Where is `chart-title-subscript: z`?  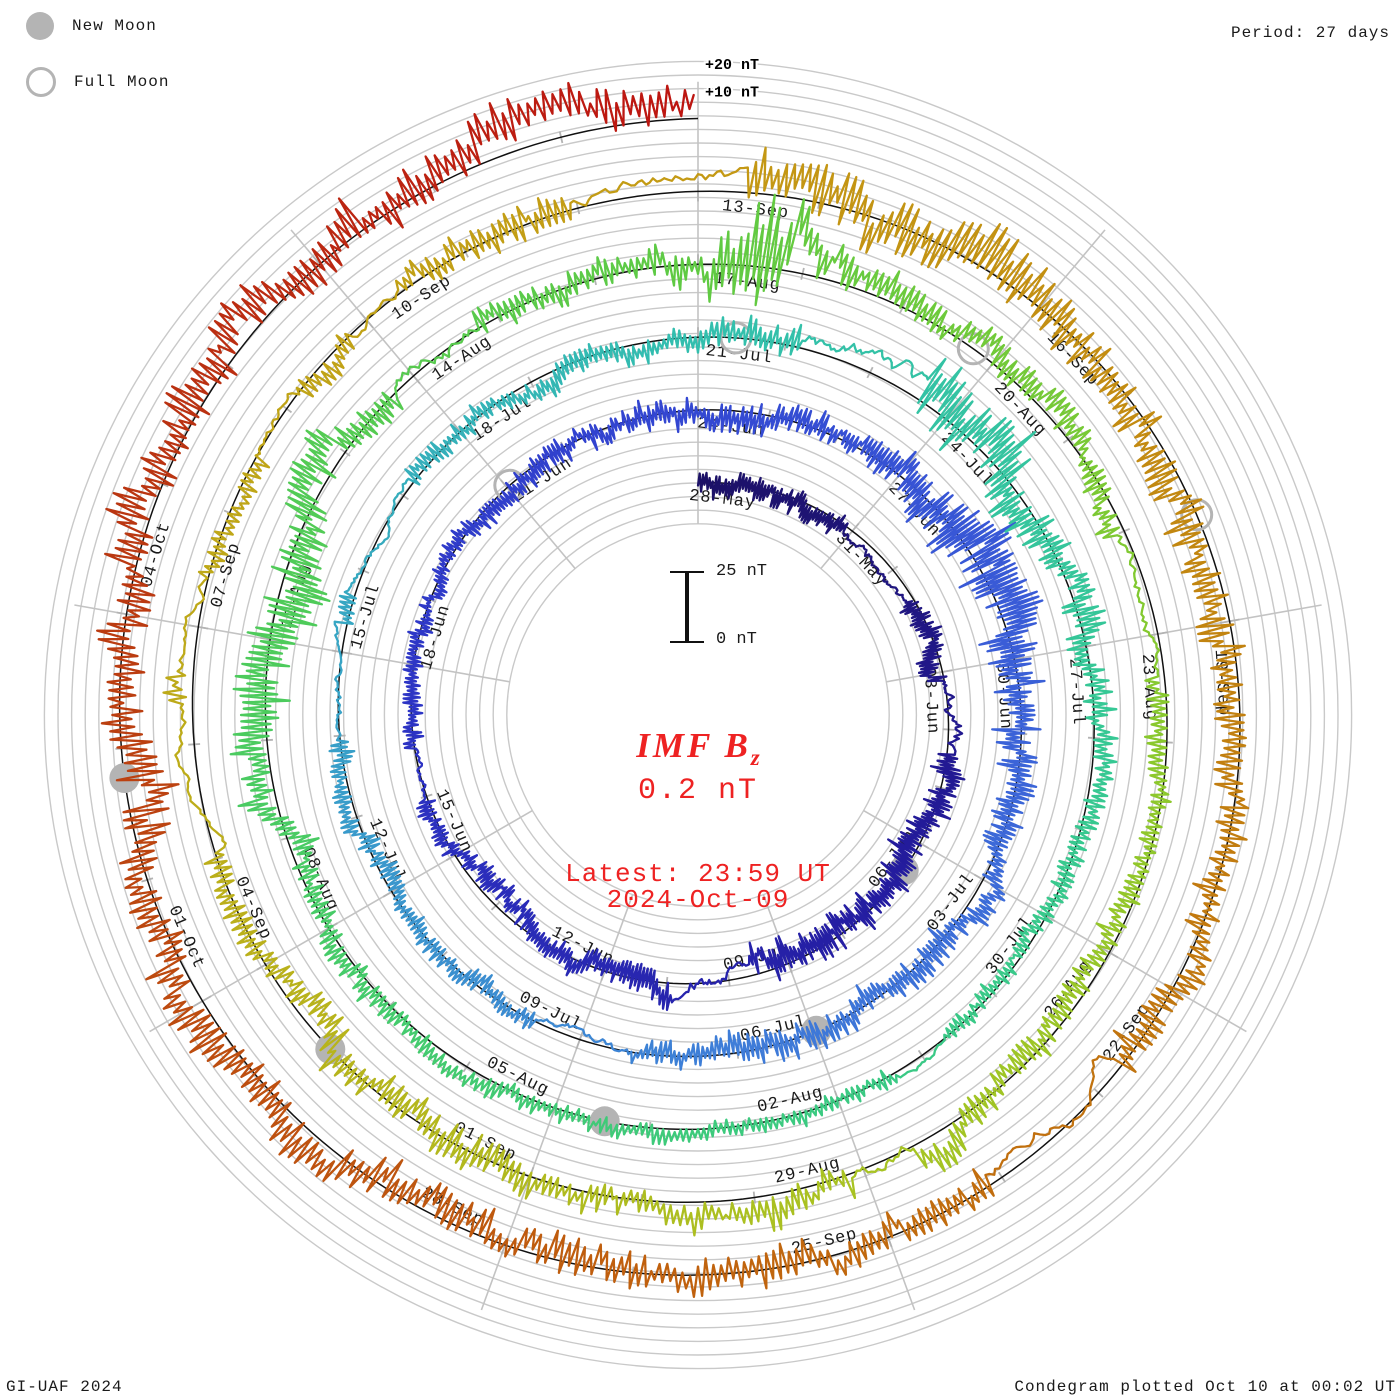
chart-title-subscript: z is located at coordinates (755, 757).